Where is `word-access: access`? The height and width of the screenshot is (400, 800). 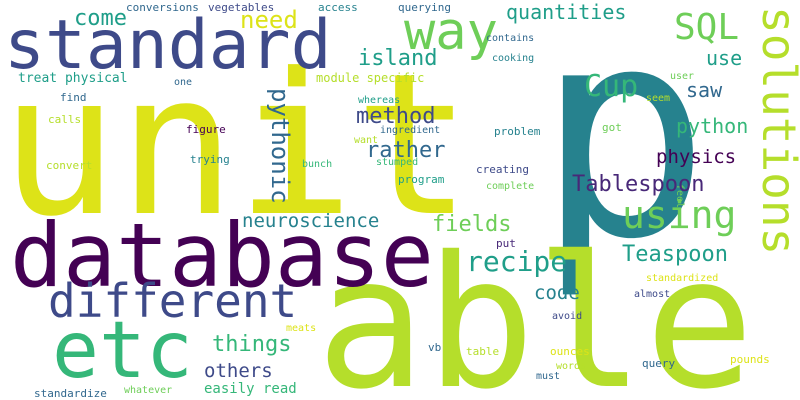
word-access: access is located at coordinates (338, 7).